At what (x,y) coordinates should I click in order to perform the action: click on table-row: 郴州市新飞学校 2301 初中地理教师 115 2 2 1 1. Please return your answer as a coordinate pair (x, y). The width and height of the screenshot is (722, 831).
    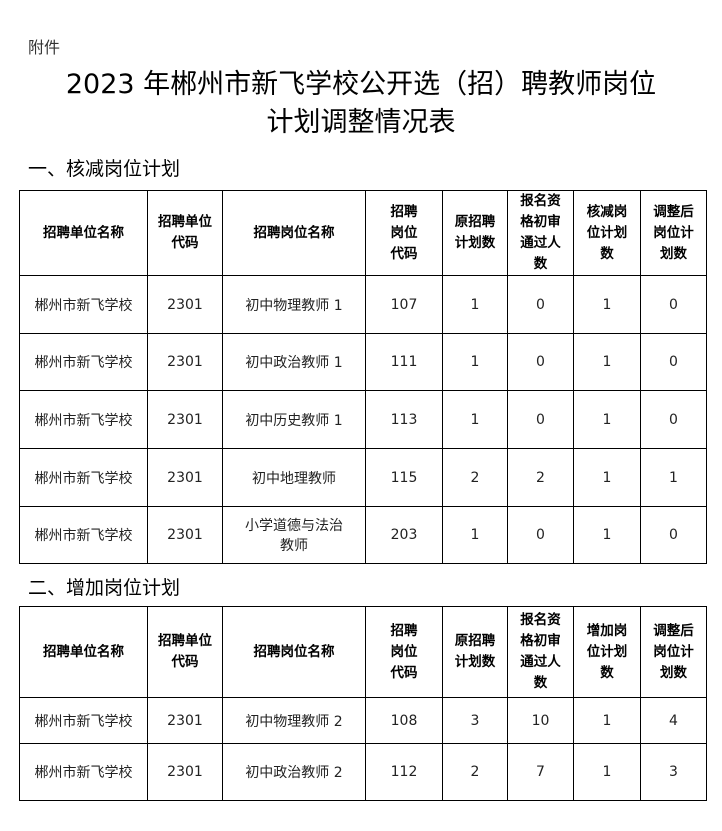
    Looking at the image, I should click on (363, 477).